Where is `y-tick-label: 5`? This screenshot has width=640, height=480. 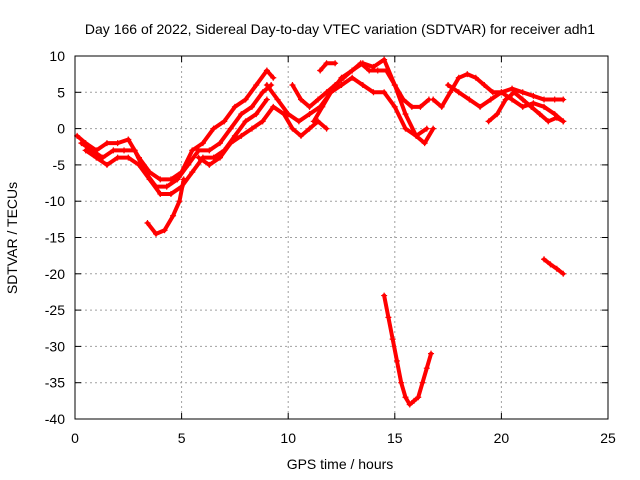
y-tick-label: 5 is located at coordinates (61, 92).